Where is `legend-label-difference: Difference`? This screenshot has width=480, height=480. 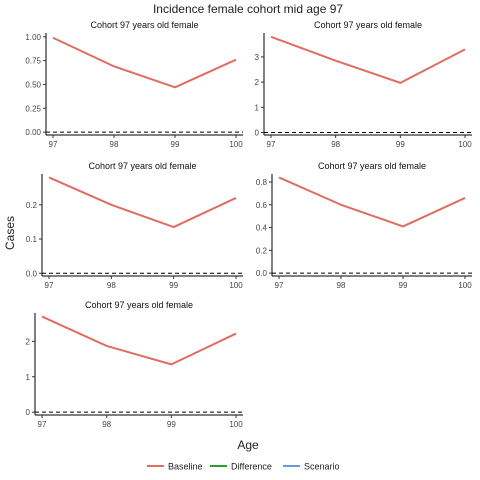 legend-label-difference: Difference is located at coordinates (251, 467).